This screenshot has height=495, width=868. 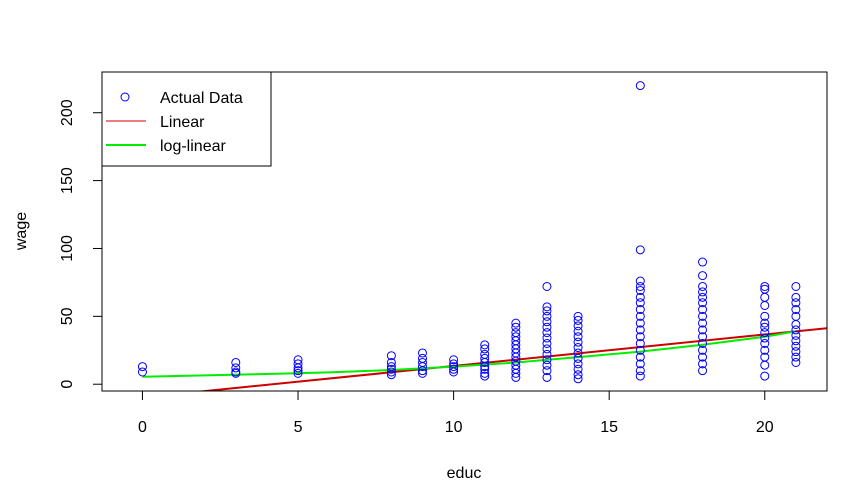 I want to click on y-tick-label: 0, so click(x=67, y=384).